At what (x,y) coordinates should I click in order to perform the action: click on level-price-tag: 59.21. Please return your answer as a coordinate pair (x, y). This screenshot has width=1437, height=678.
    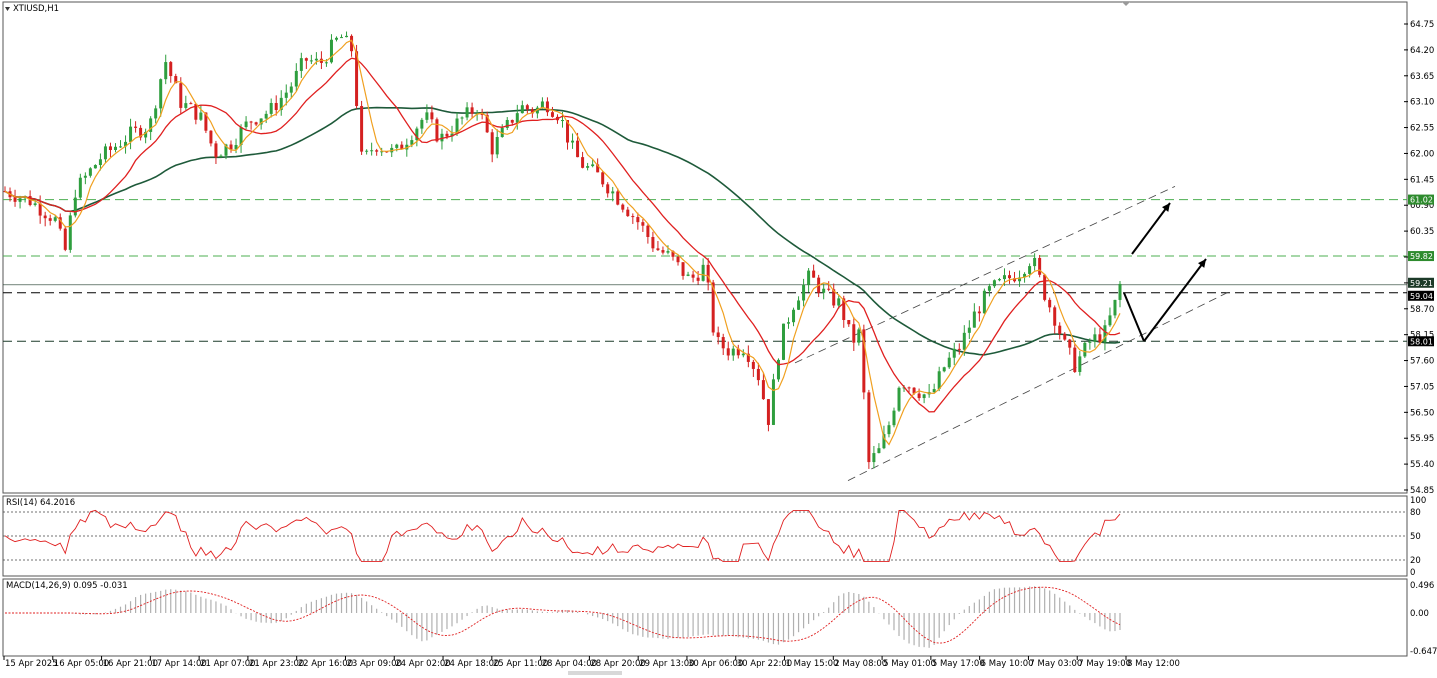
    Looking at the image, I should click on (1421, 282).